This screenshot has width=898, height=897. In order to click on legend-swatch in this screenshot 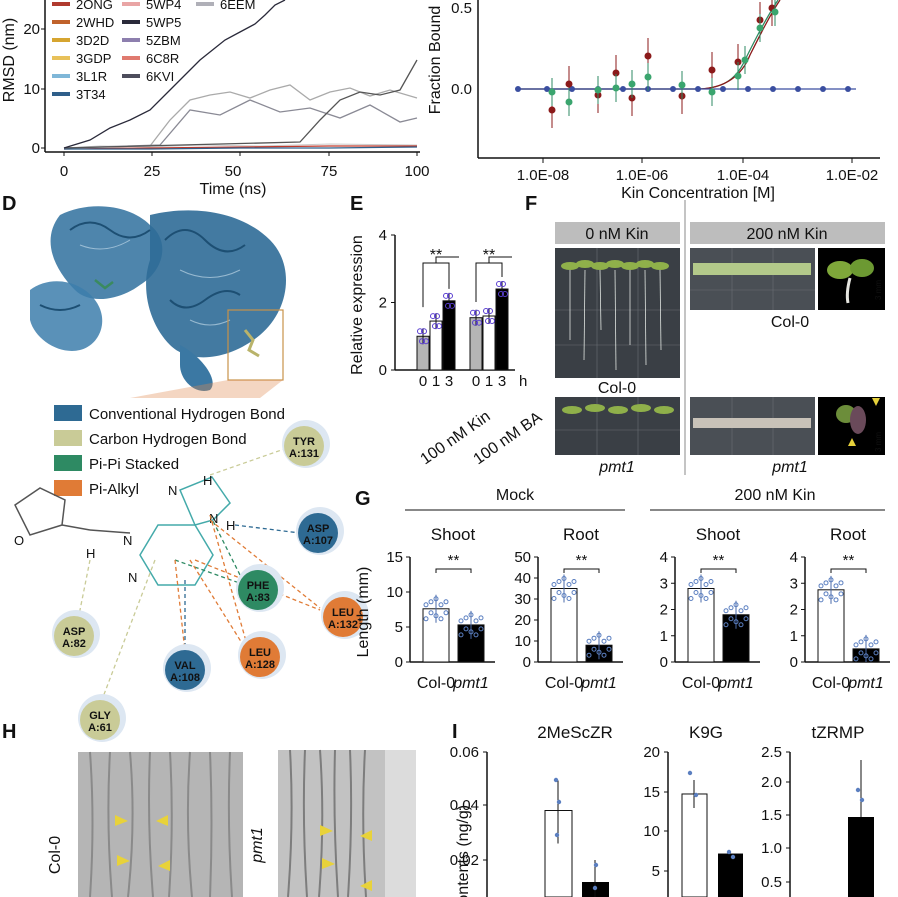, I will do `click(68, 488)`.